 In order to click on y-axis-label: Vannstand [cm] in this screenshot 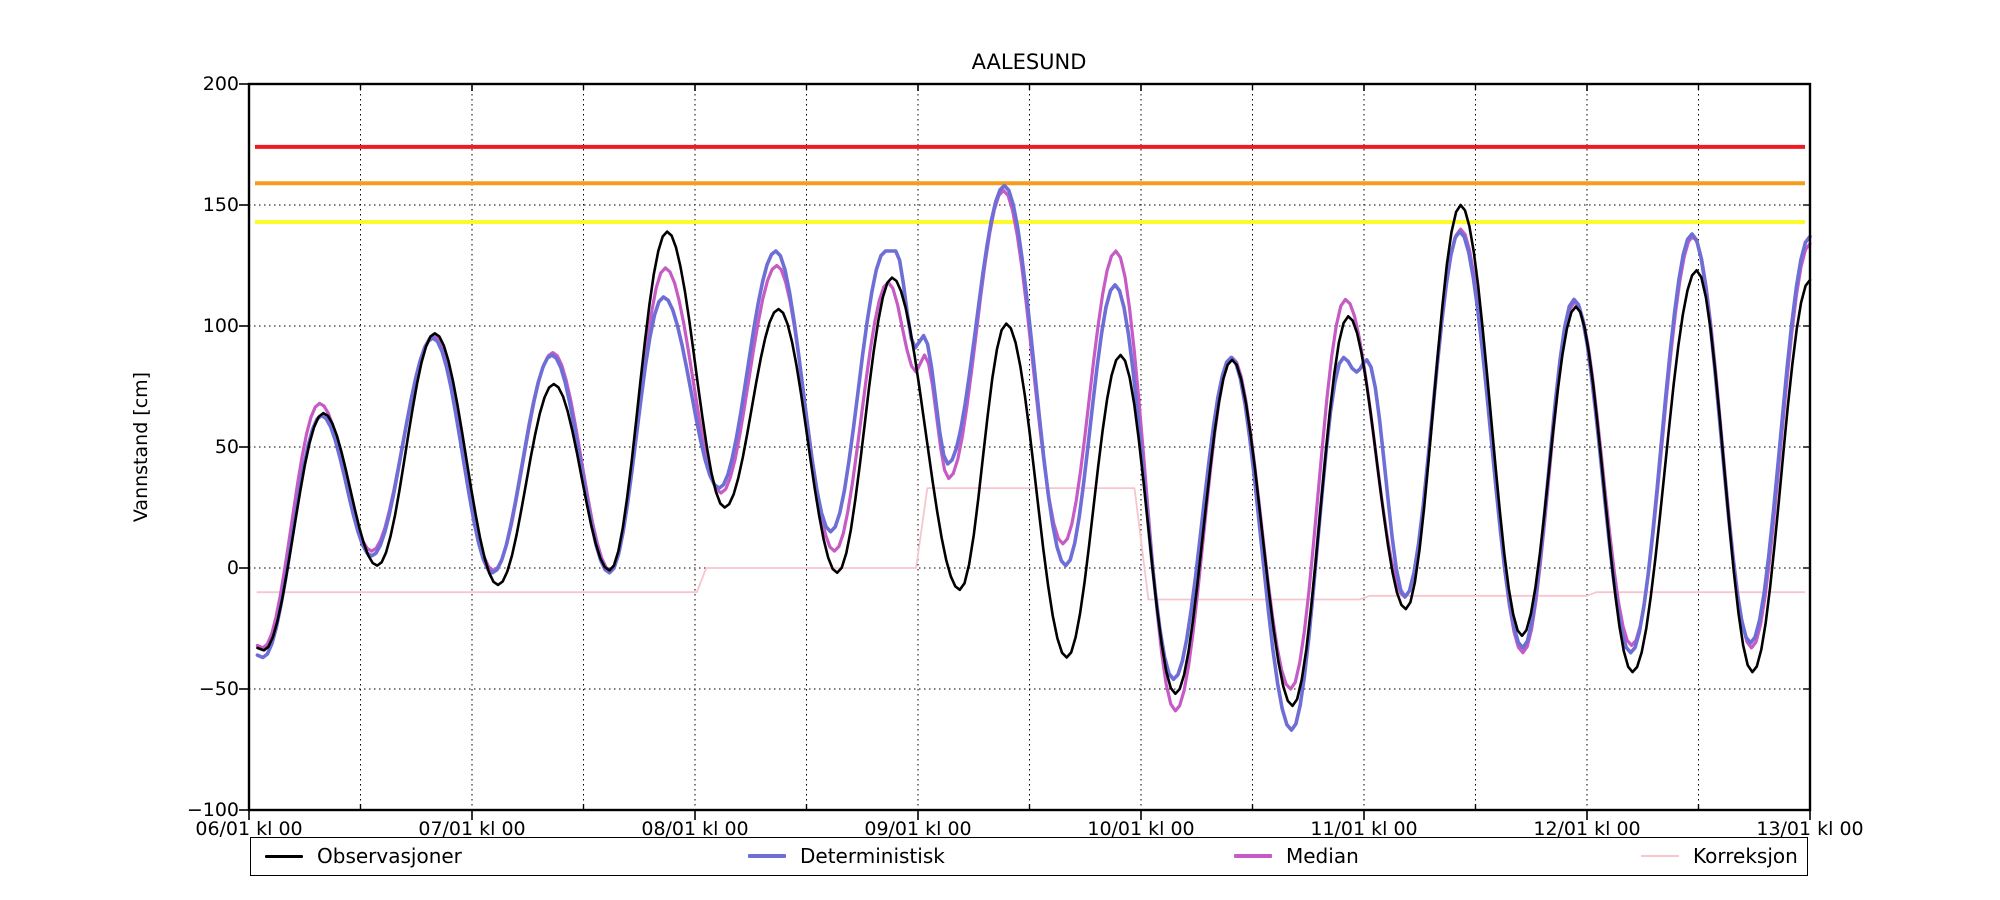, I will do `click(141, 447)`.